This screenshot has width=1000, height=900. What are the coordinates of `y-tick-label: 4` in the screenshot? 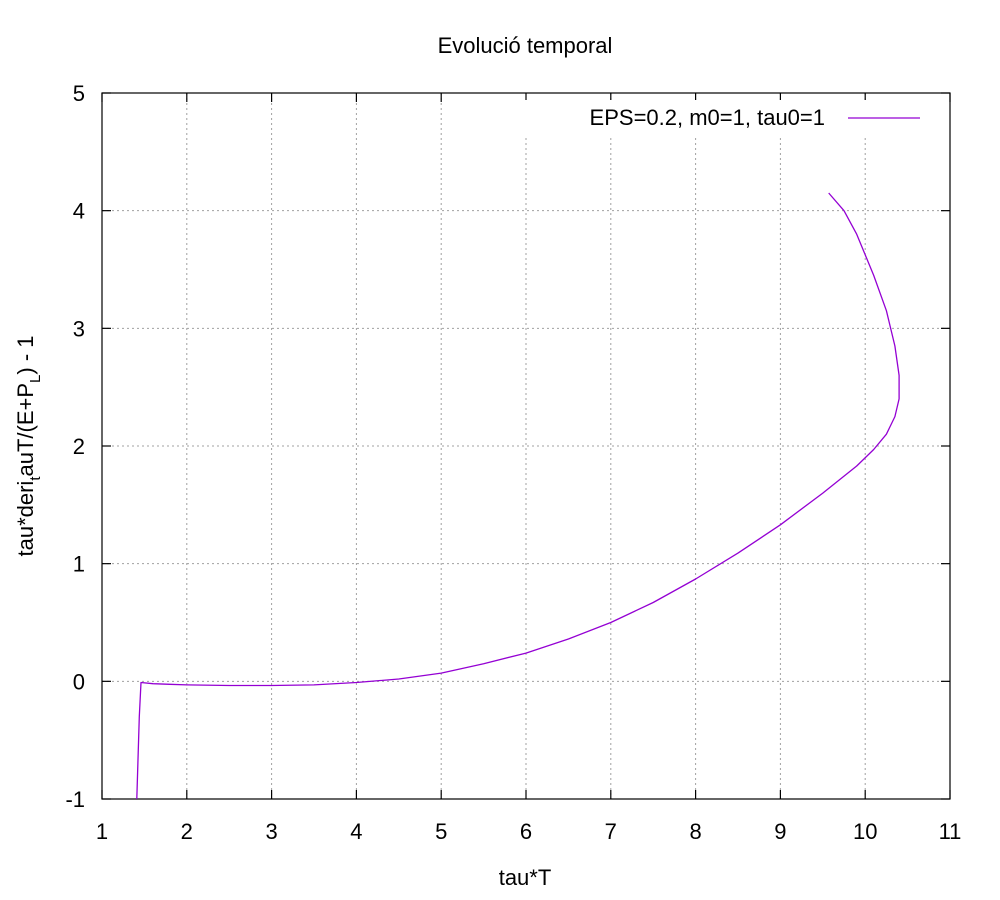 It's located at (79, 211).